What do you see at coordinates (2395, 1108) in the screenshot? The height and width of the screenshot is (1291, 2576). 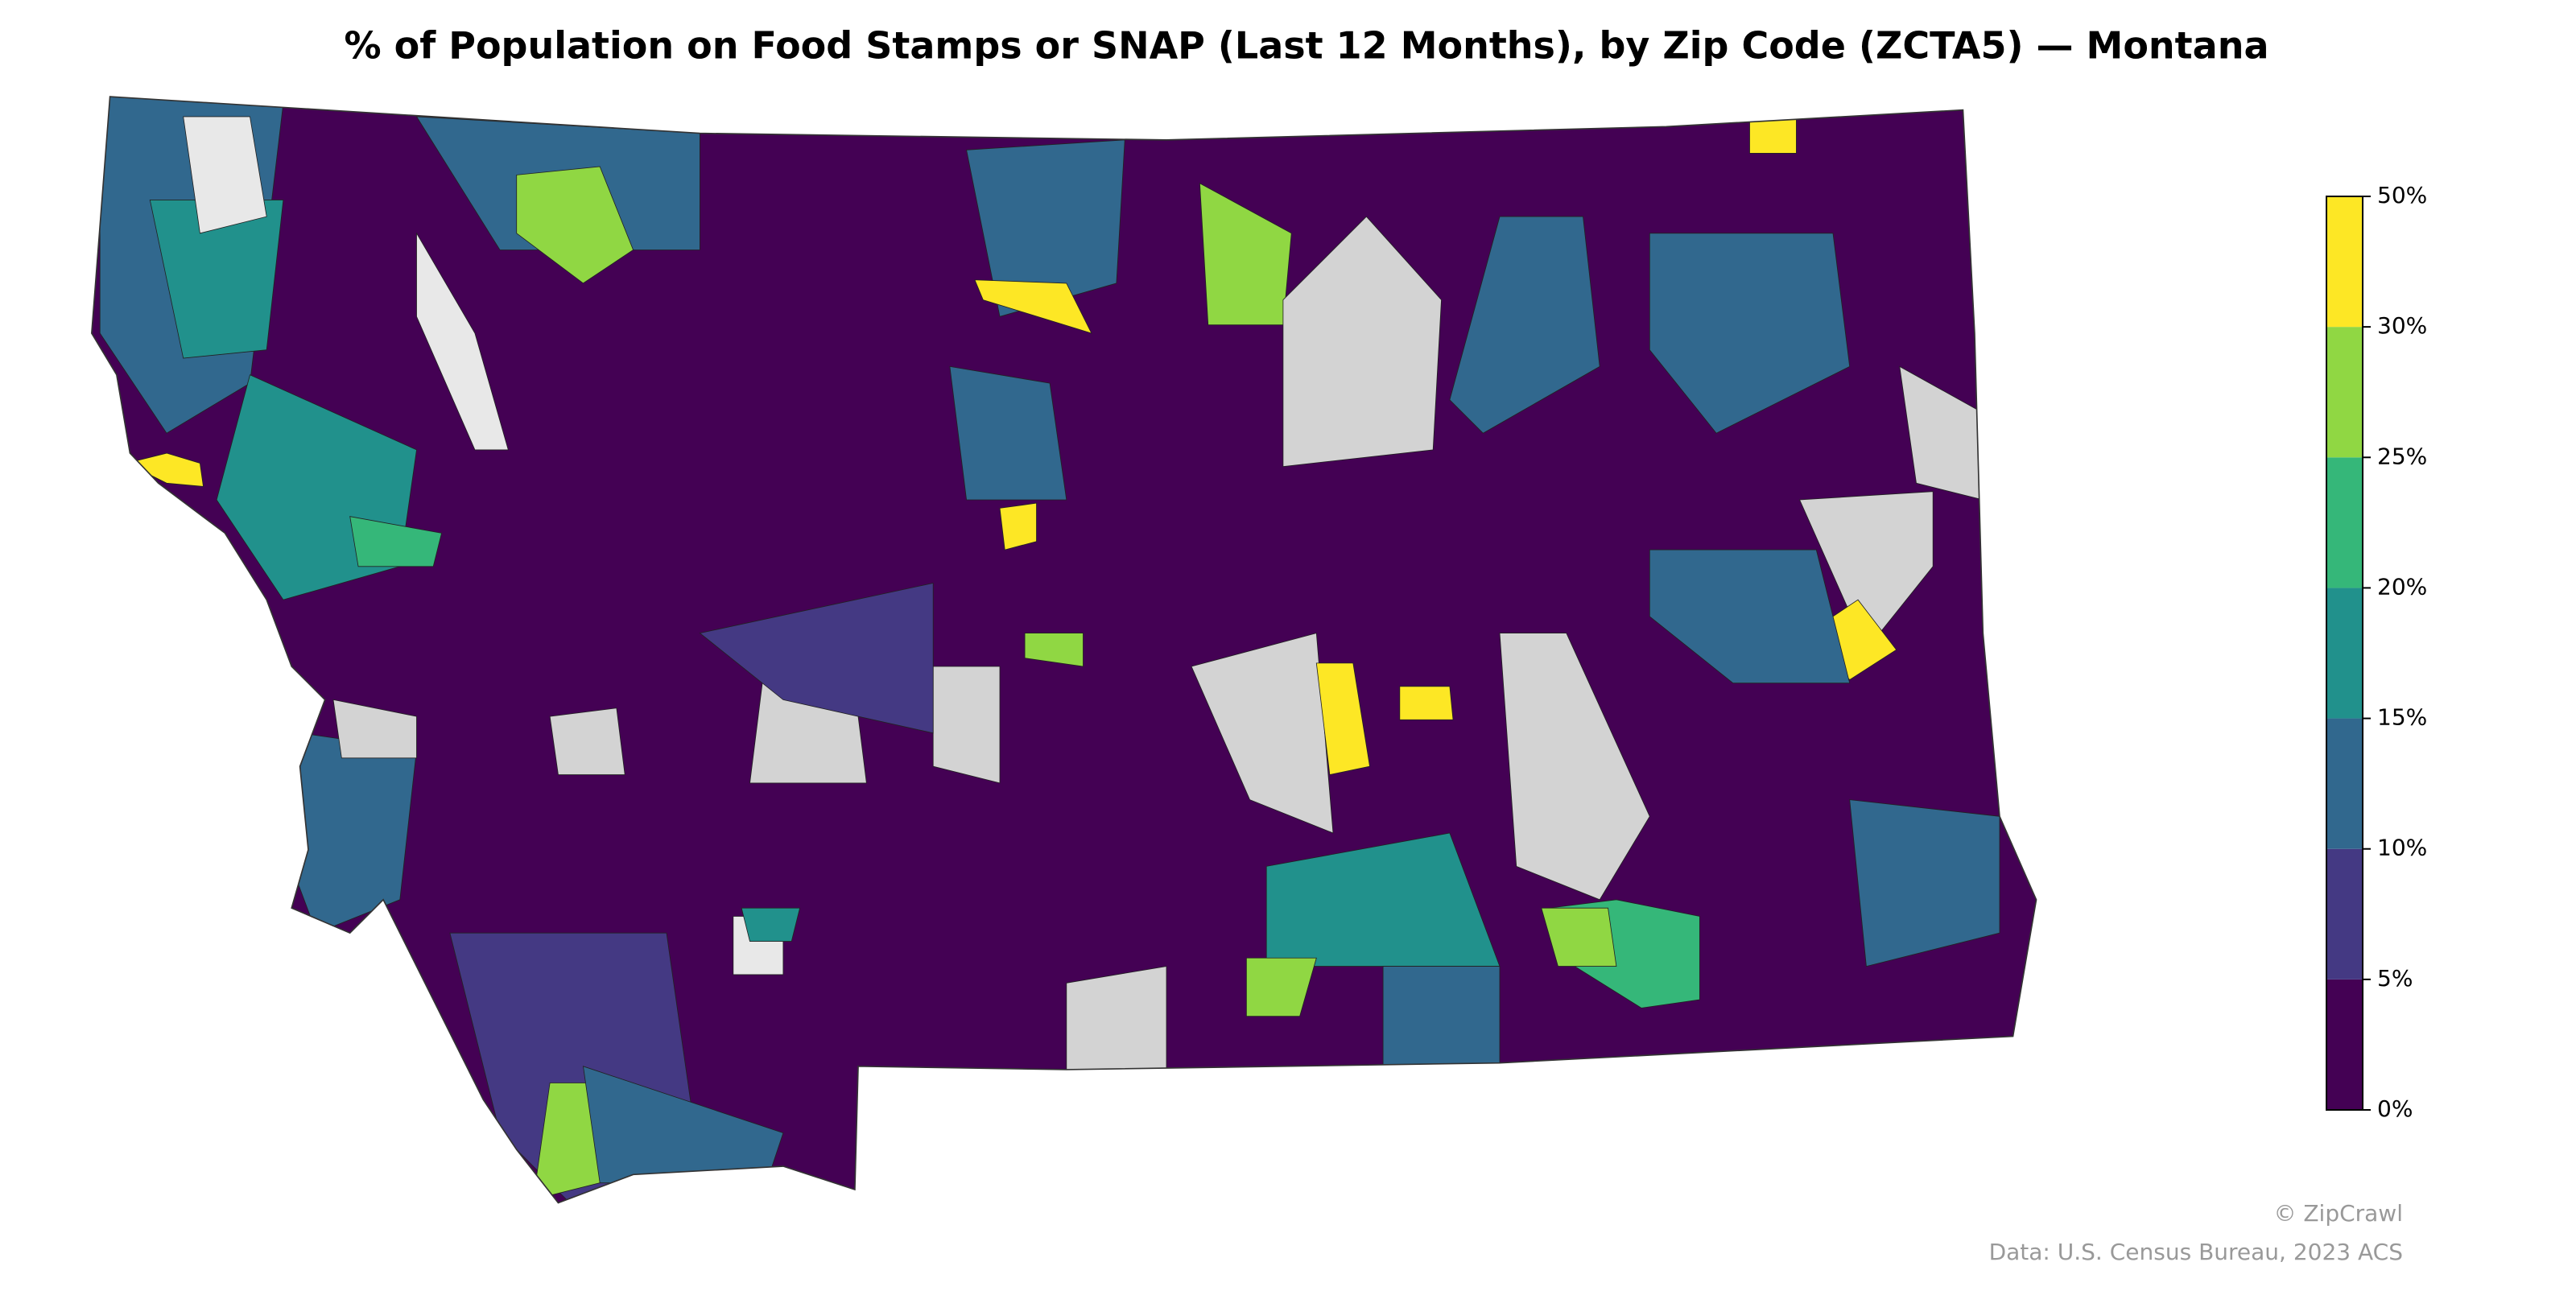 I see `colorbar-tick-label: 0%` at bounding box center [2395, 1108].